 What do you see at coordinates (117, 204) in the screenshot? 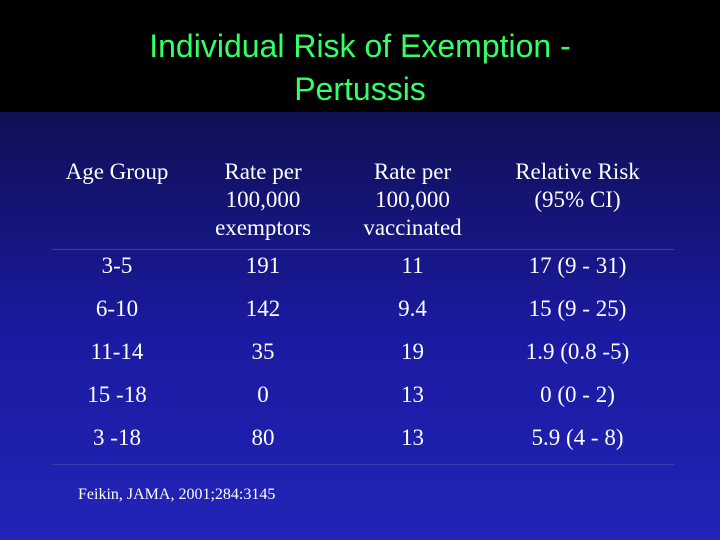
I see `header-age-group: Age Group` at bounding box center [117, 204].